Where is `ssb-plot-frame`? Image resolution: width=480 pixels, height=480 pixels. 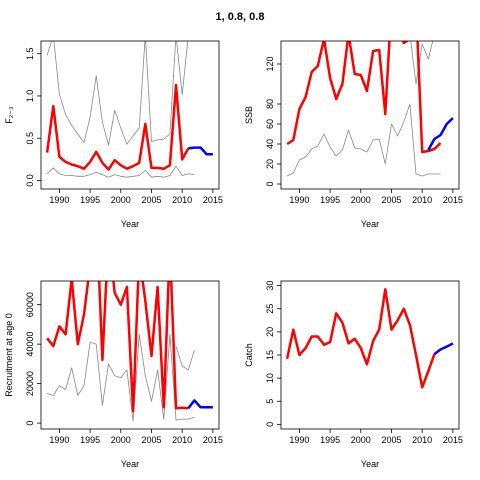
ssb-plot-frame is located at coordinates (370, 115).